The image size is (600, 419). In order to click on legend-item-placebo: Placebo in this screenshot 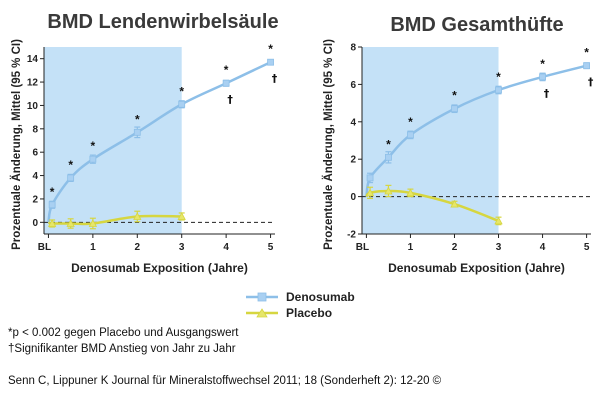, I will do `click(289, 313)`.